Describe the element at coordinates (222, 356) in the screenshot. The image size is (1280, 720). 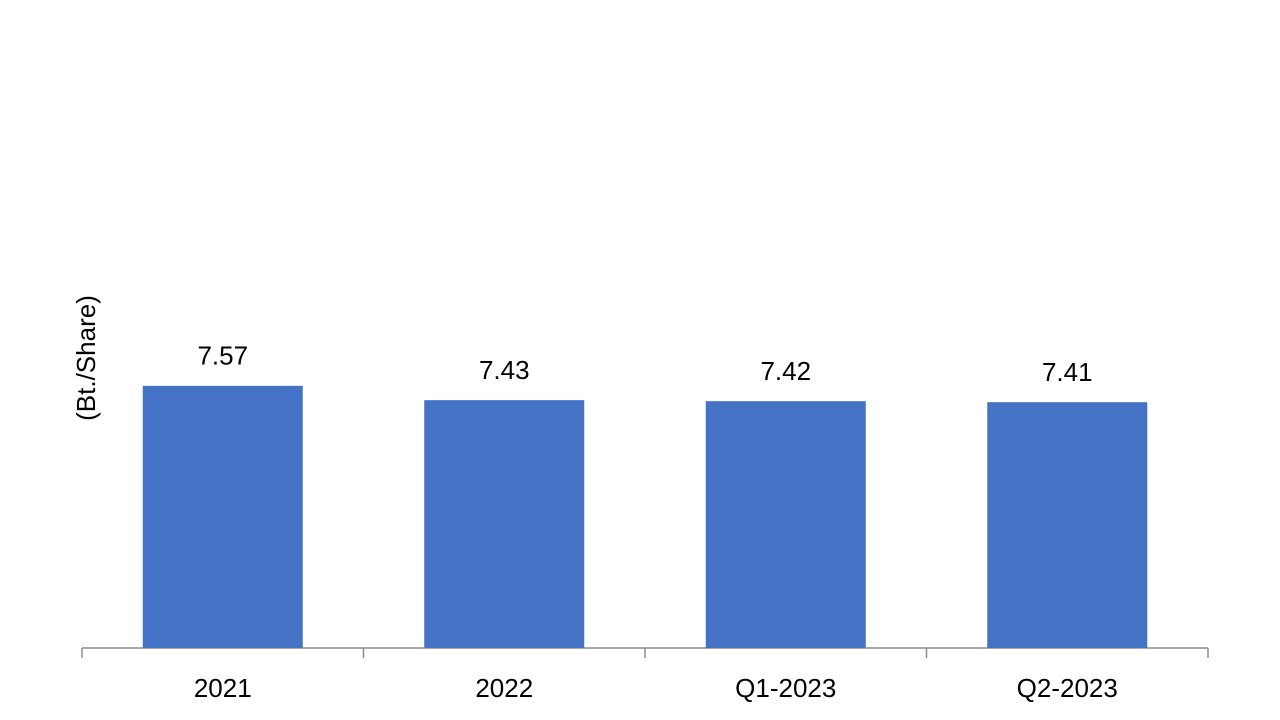
I see `value-label: 7.57` at that location.